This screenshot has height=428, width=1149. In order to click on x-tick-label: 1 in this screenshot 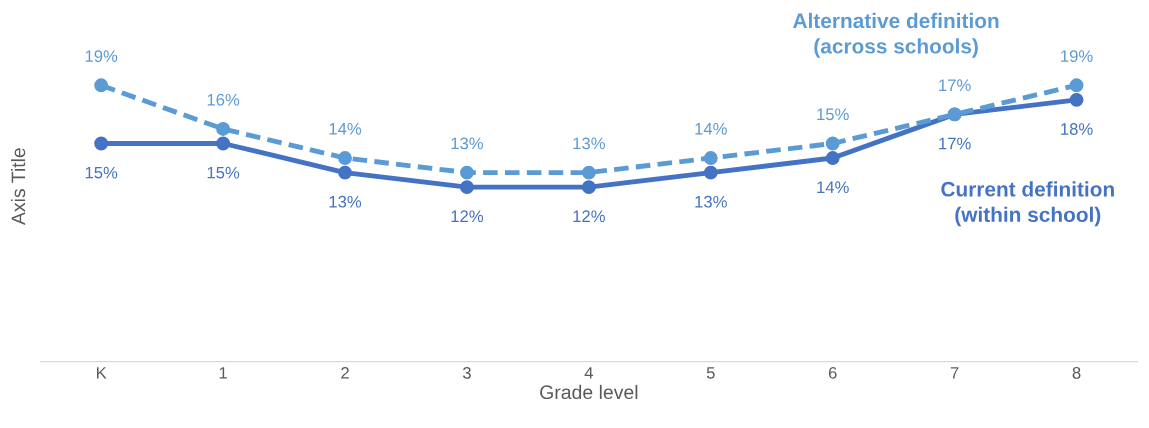, I will do `click(223, 373)`.